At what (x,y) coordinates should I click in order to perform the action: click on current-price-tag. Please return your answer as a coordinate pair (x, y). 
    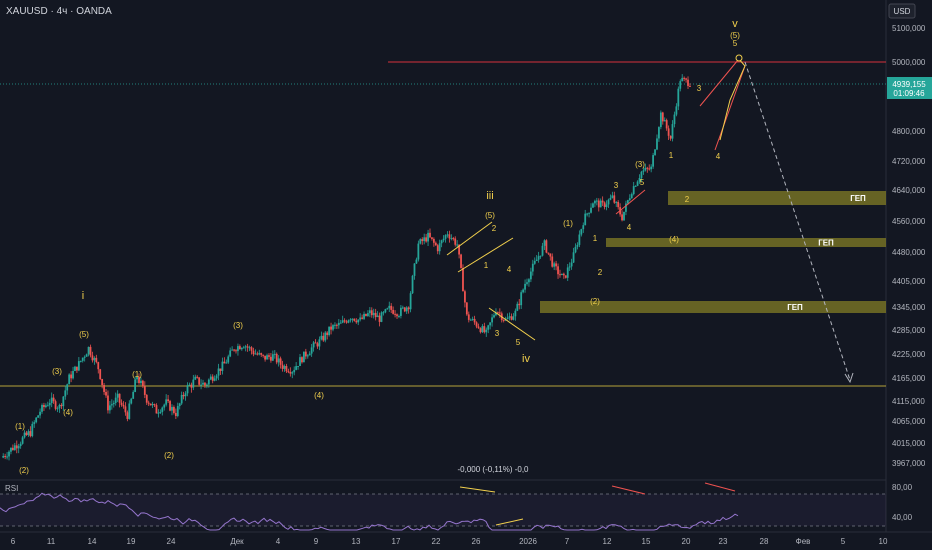
    Looking at the image, I should click on (909, 88).